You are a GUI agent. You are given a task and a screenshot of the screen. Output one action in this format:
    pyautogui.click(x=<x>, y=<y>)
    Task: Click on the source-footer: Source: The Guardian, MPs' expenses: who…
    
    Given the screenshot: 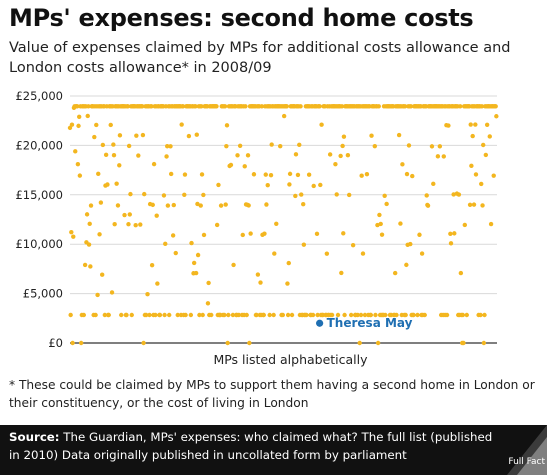 What is the action you would take?
    pyautogui.click(x=273, y=450)
    